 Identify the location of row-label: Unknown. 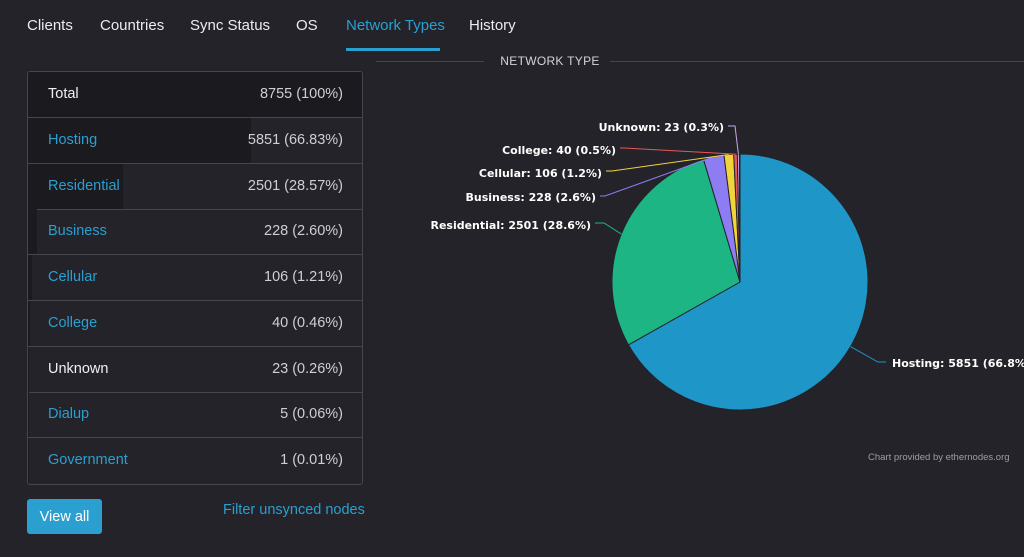
(78, 368).